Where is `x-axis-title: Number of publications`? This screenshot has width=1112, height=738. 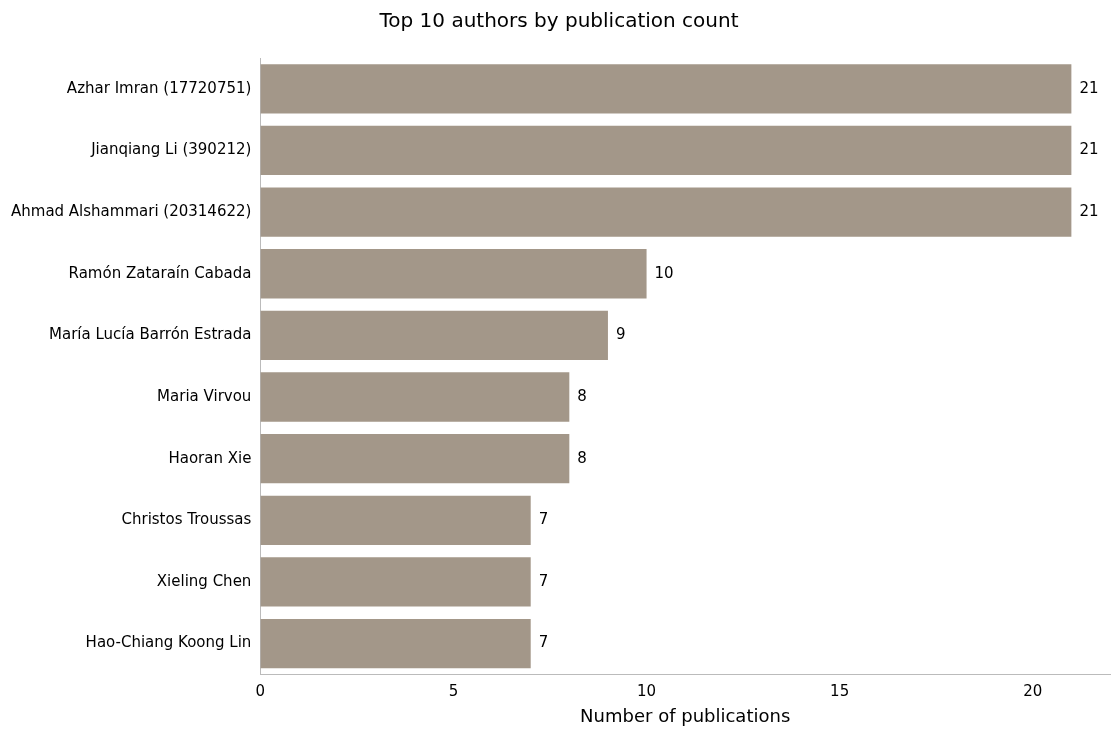 x-axis-title: Number of publications is located at coordinates (685, 715).